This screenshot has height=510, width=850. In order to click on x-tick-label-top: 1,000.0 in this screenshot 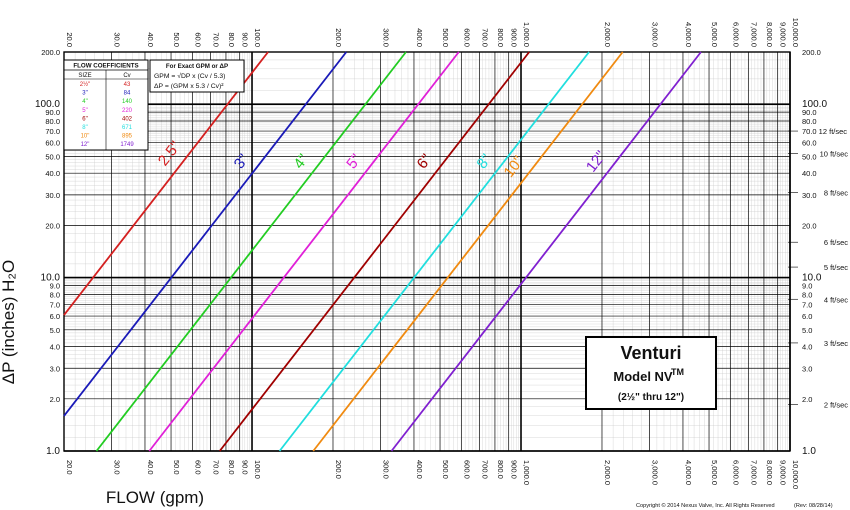, I will do `click(526, 34)`.